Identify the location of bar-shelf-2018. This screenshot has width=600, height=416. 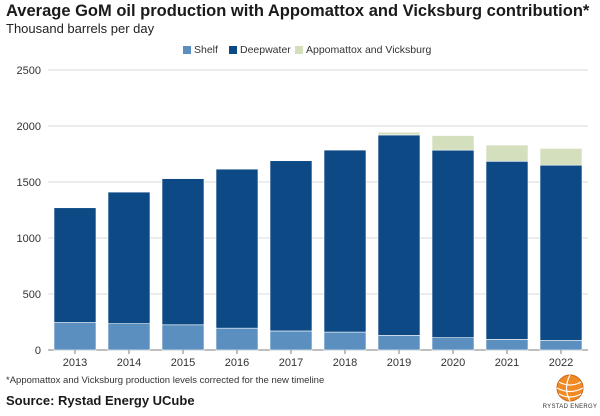
(345, 341).